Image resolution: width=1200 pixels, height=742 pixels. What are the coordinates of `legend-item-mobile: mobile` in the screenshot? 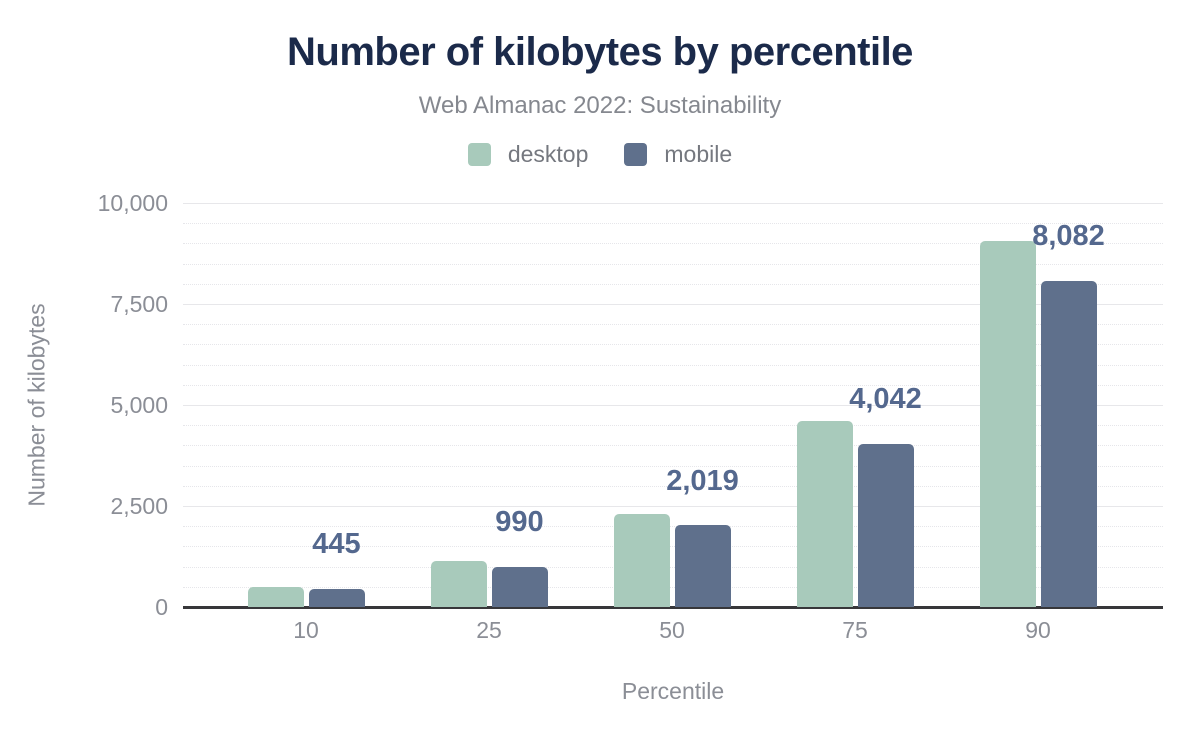 It's located at (678, 154).